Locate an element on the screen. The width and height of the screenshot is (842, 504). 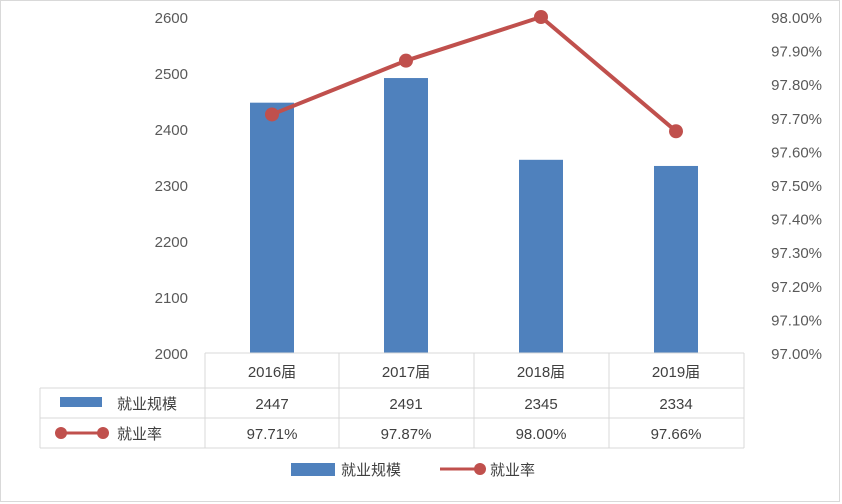
legend-line-marker is located at coordinates (480, 469).